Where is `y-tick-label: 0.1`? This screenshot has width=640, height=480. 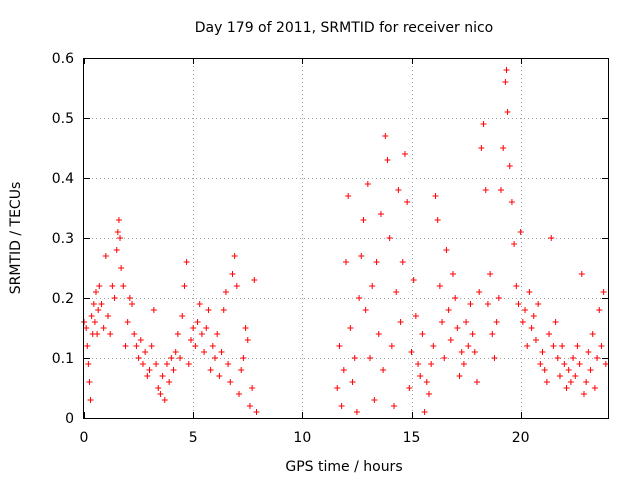
y-tick-label: 0.1 is located at coordinates (63, 359).